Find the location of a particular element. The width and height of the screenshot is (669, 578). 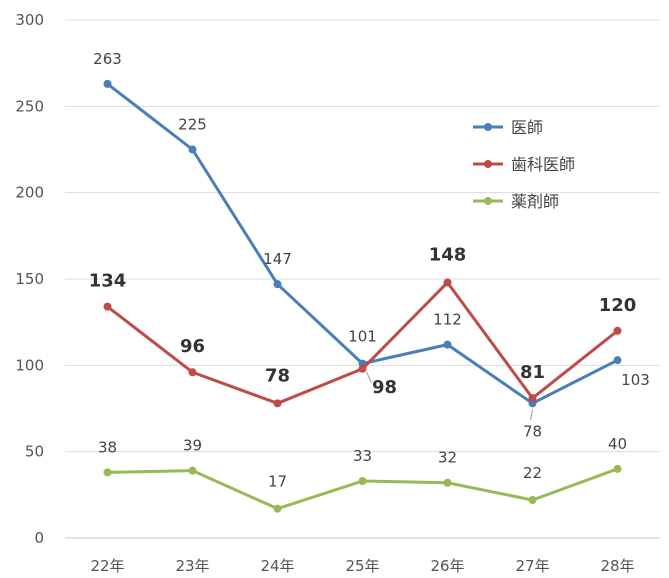

x-tick-label: 23年 is located at coordinates (192, 566).